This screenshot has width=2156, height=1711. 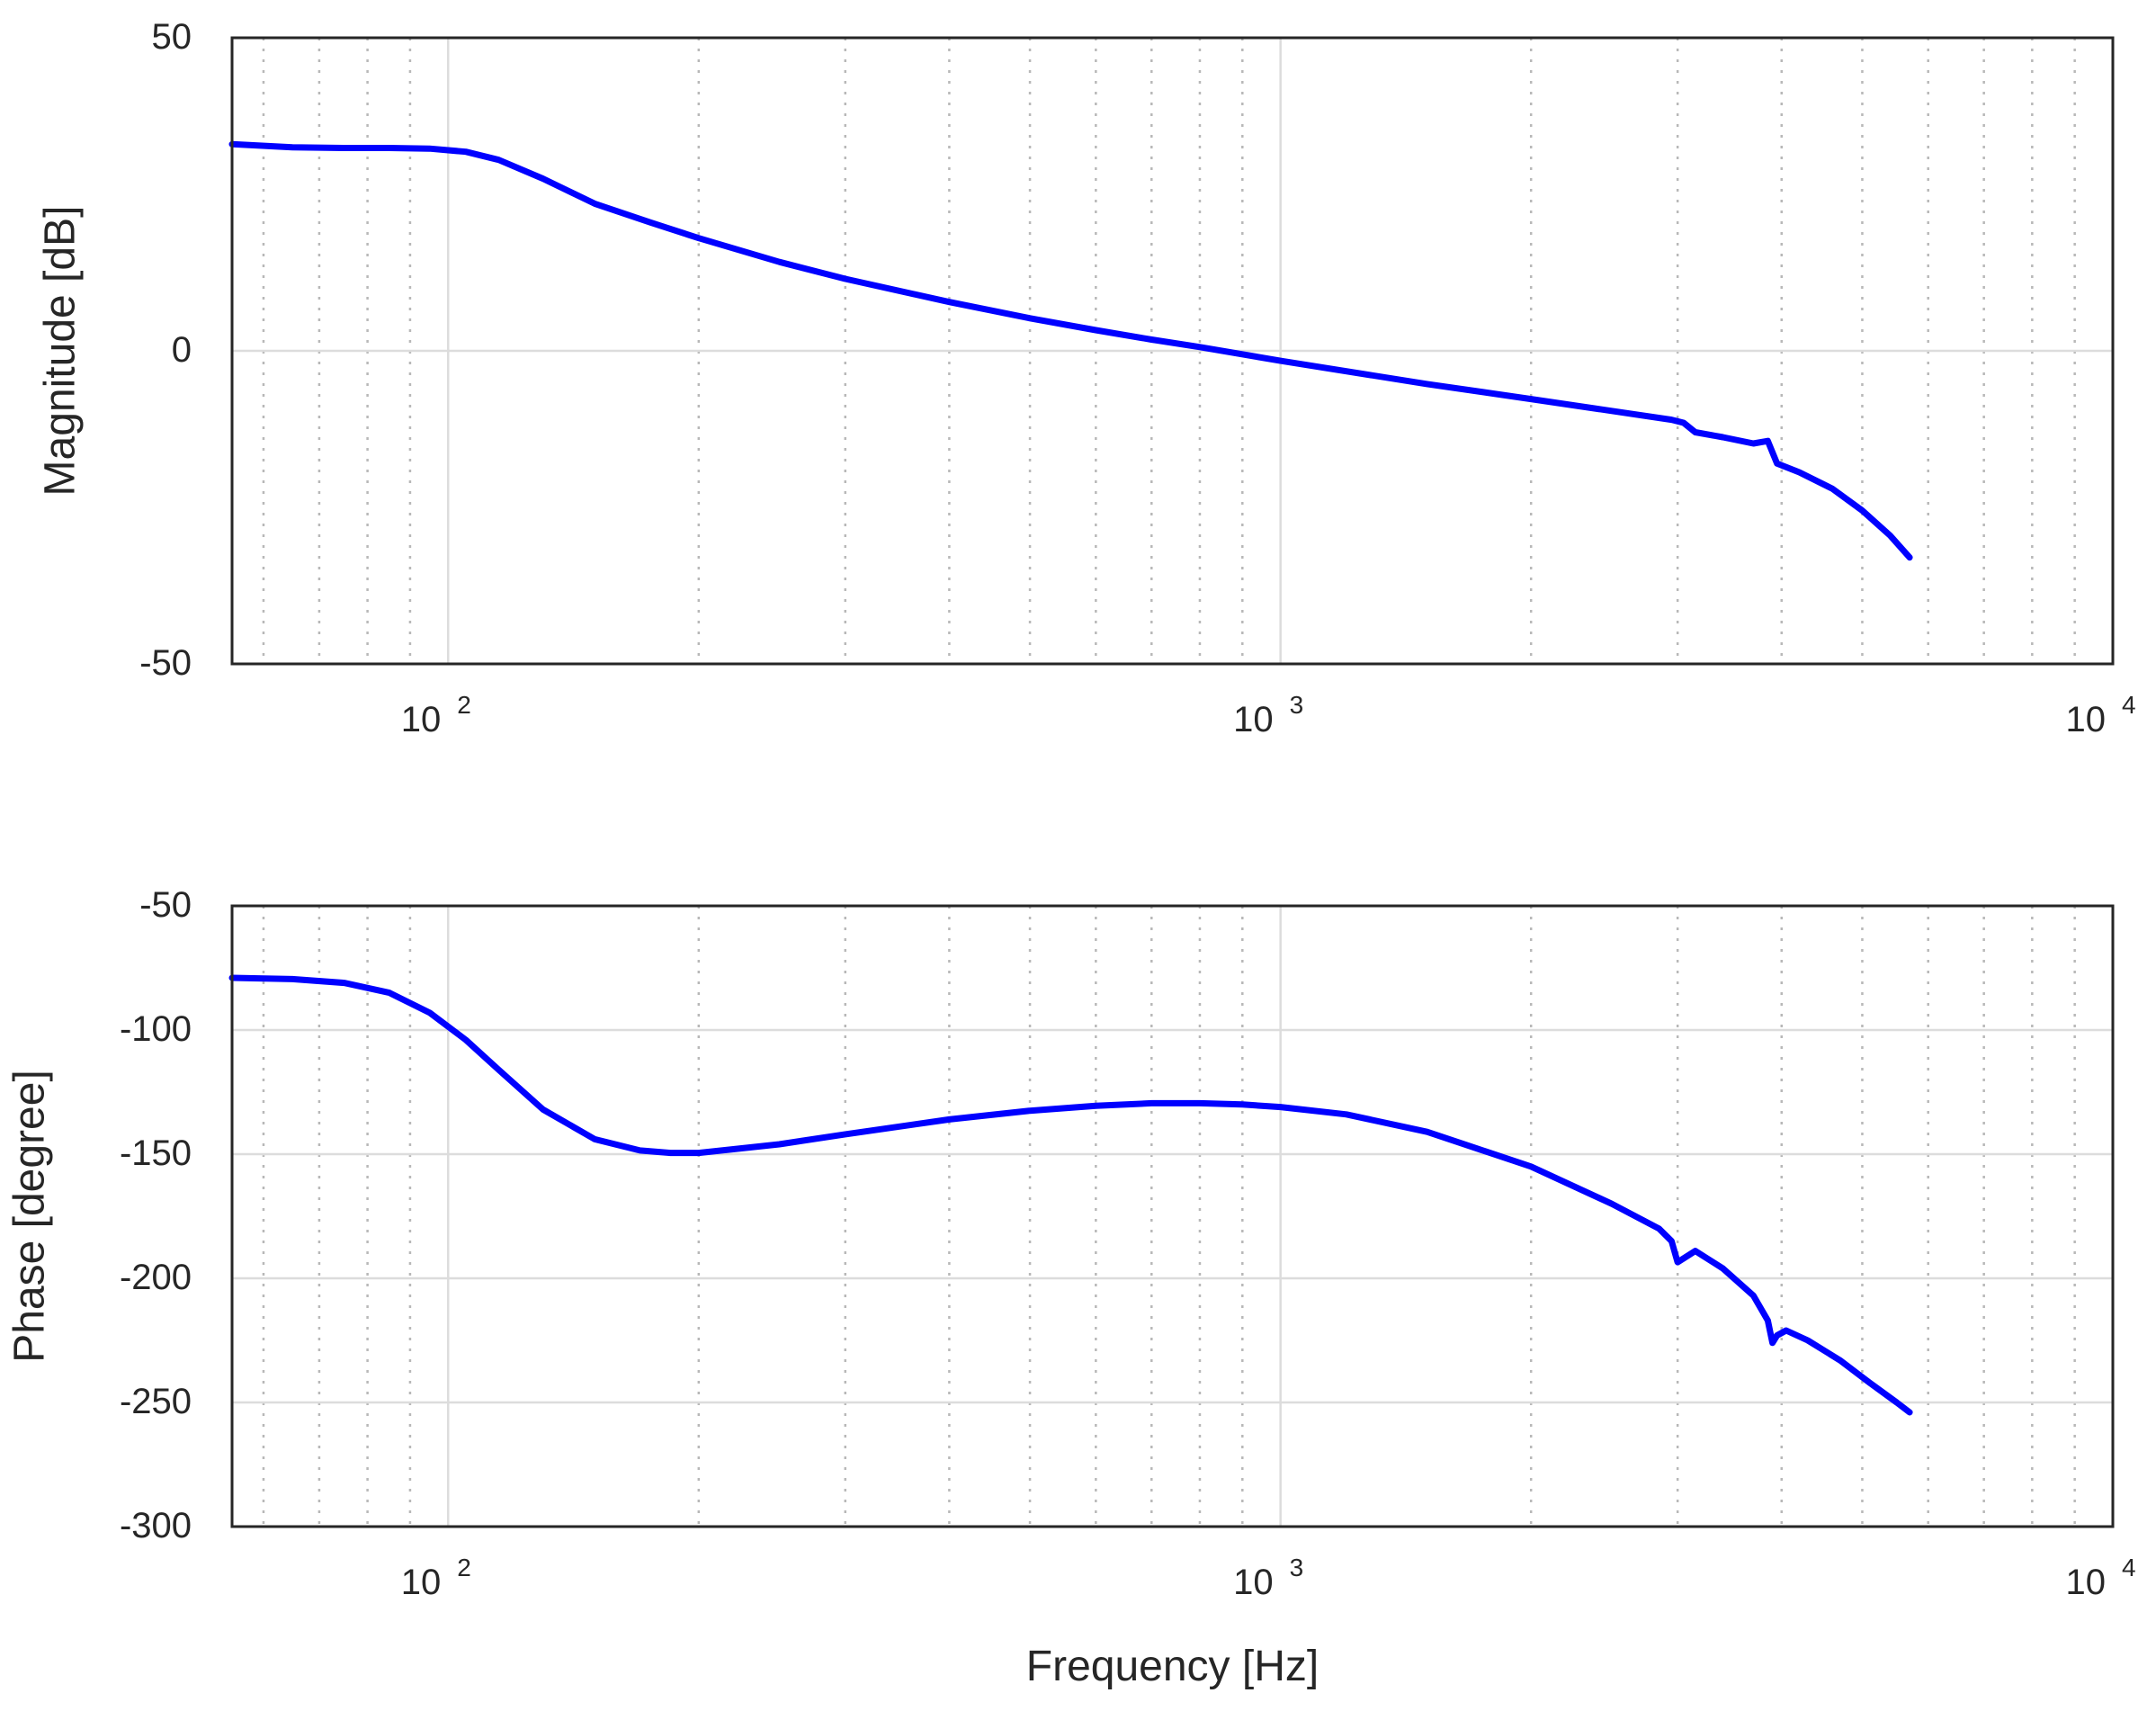 I want to click on magnitude-x-ticks: 10 2 10 3 10 4, so click(x=1268, y=715).